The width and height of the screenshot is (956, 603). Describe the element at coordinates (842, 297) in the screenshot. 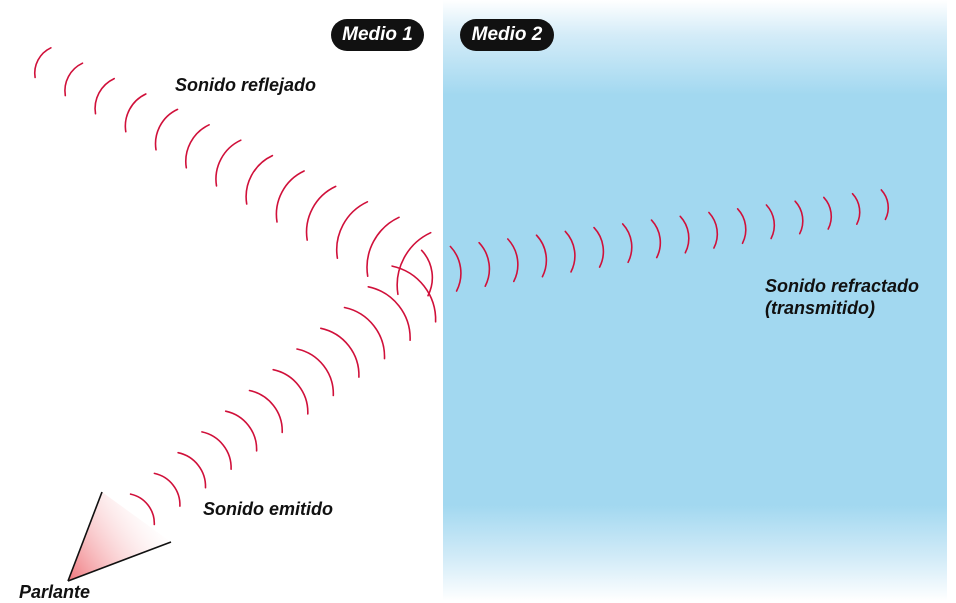

I see `refracted-sound-label: Sonido refractado (transmitido)` at that location.